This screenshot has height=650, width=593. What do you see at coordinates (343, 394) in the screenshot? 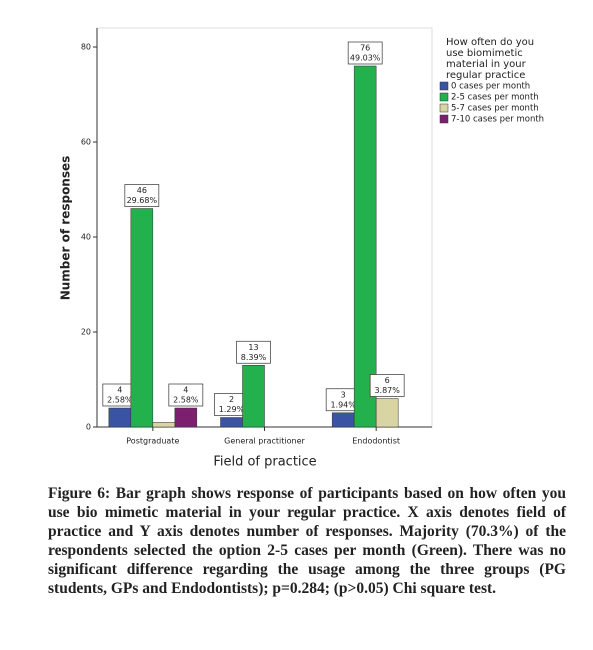
I see `value-label: 3` at bounding box center [343, 394].